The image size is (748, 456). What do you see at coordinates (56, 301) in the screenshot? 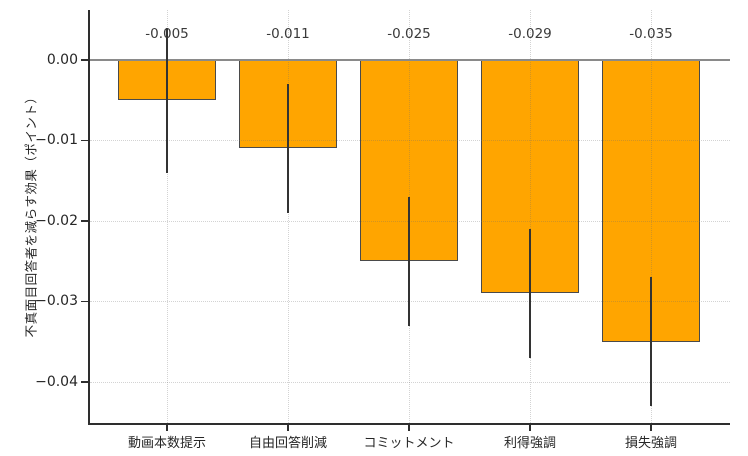
I see `y-tick-label: −0.03` at bounding box center [56, 301].